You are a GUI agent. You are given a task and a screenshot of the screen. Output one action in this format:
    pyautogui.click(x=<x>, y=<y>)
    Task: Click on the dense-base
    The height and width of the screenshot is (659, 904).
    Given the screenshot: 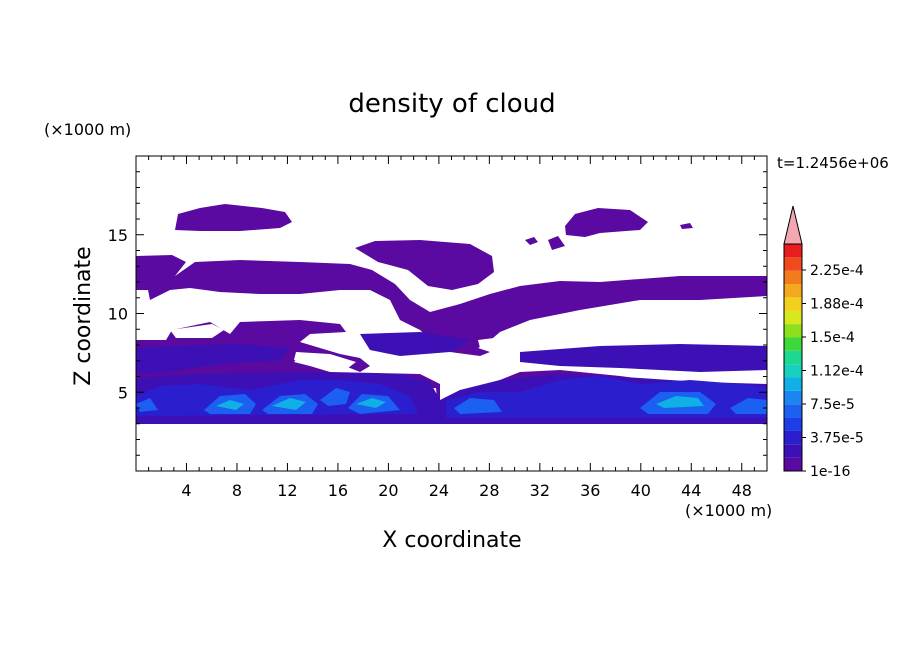 What is the action you would take?
    pyautogui.click(x=277, y=398)
    